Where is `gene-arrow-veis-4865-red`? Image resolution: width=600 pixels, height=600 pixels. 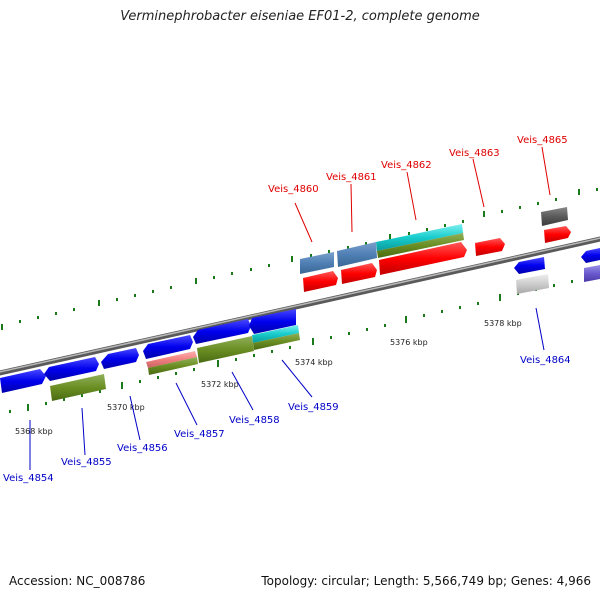 gene-arrow-veis-4865-red is located at coordinates (557, 234).